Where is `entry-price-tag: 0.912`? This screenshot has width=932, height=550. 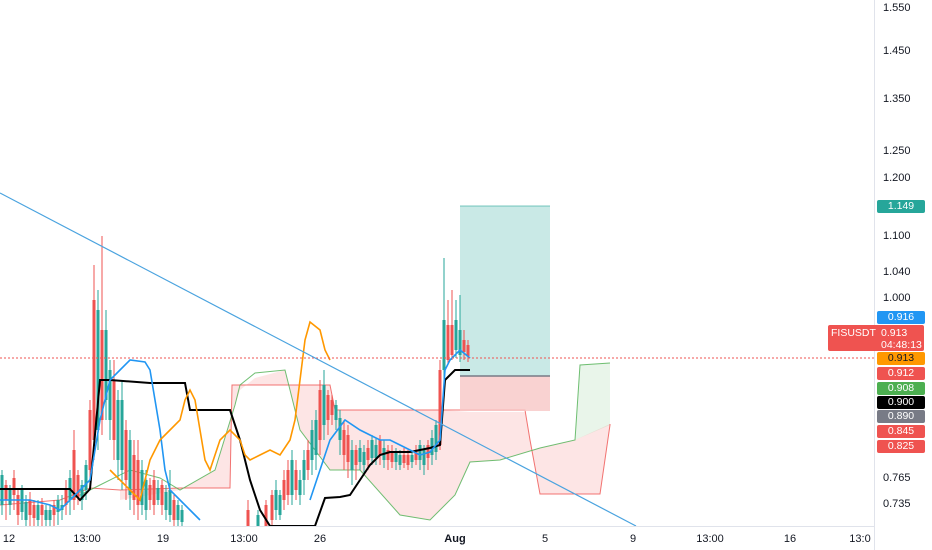 entry-price-tag: 0.912 is located at coordinates (901, 373).